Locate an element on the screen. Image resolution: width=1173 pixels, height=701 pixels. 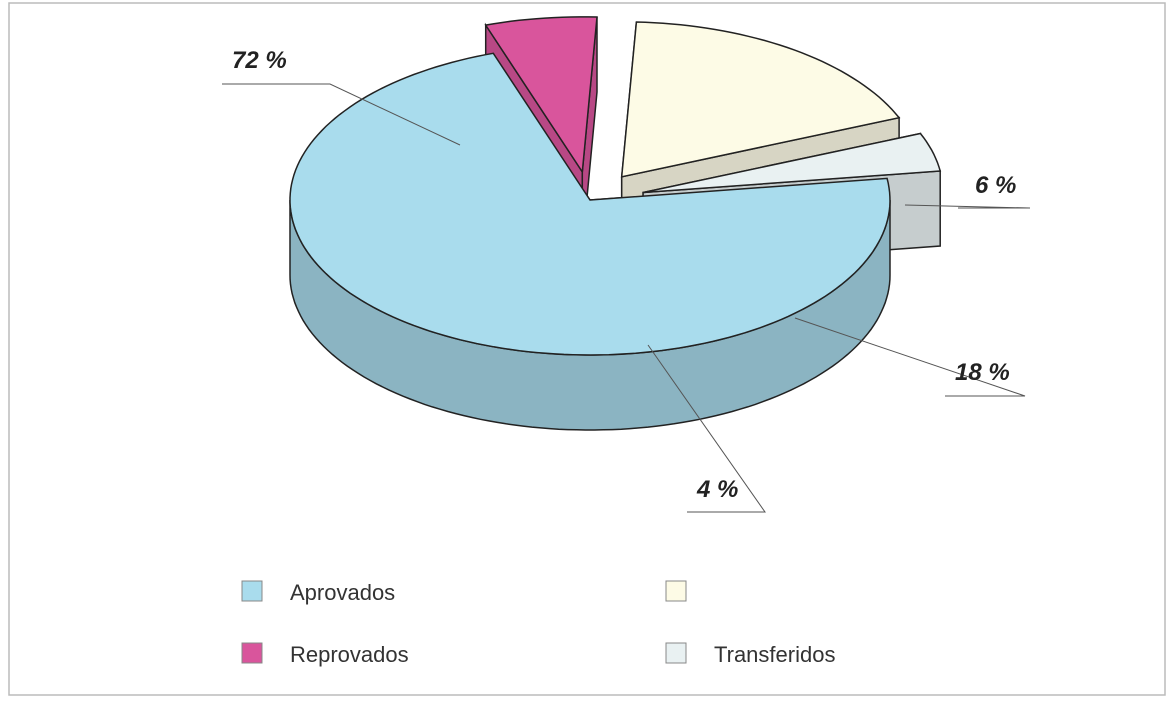
legend-label: Reprovados is located at coordinates (349, 654).